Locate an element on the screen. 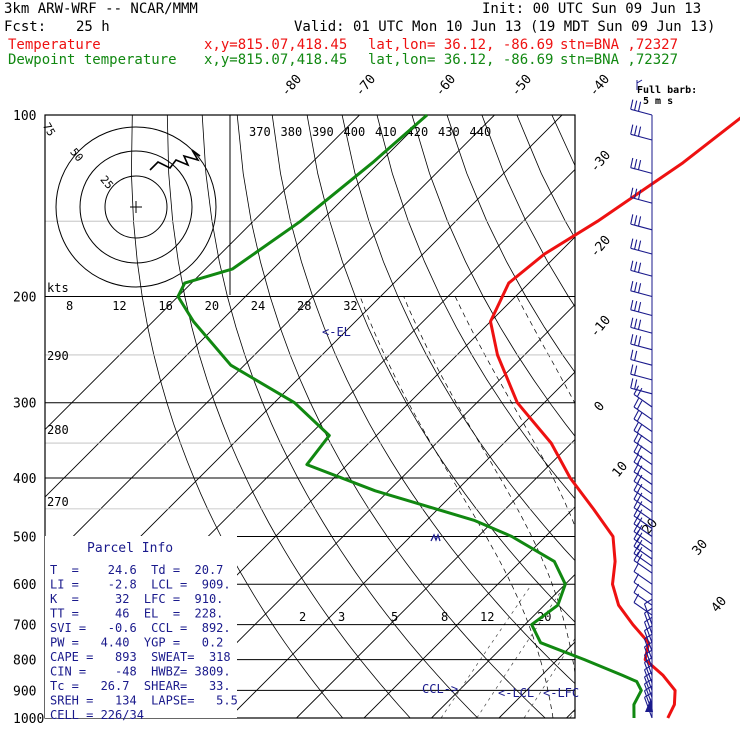  theta-label: 270 is located at coordinates (58, 502).